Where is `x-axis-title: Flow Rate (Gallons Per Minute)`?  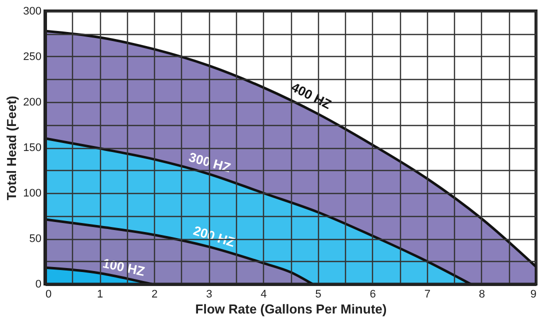
x-axis-title: Flow Rate (Gallons Per Minute) is located at coordinates (291, 309).